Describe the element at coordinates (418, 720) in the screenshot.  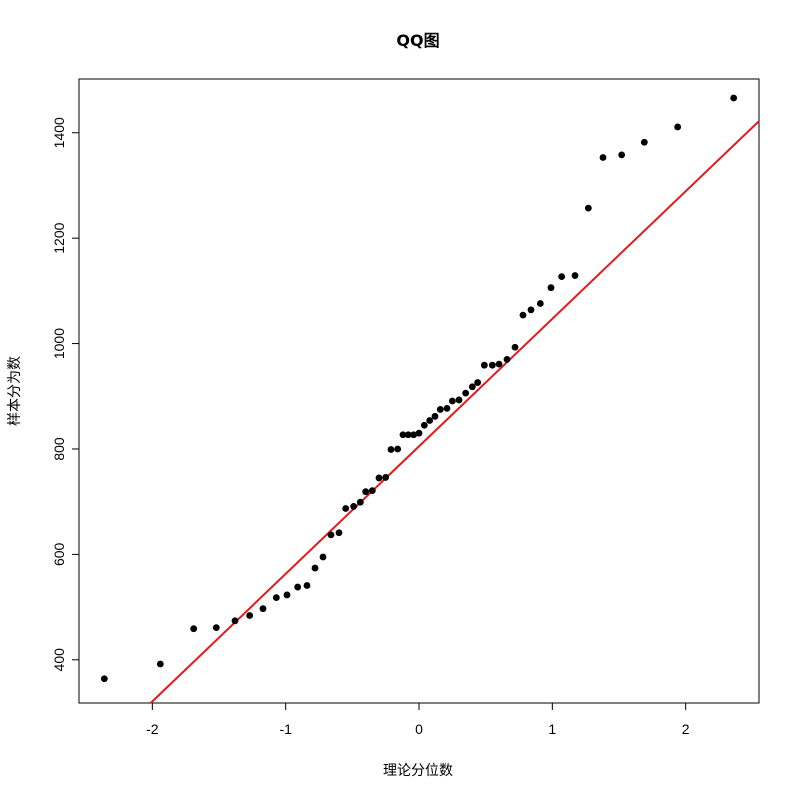
I see `x-axis: -2 -1 0 1 2` at that location.